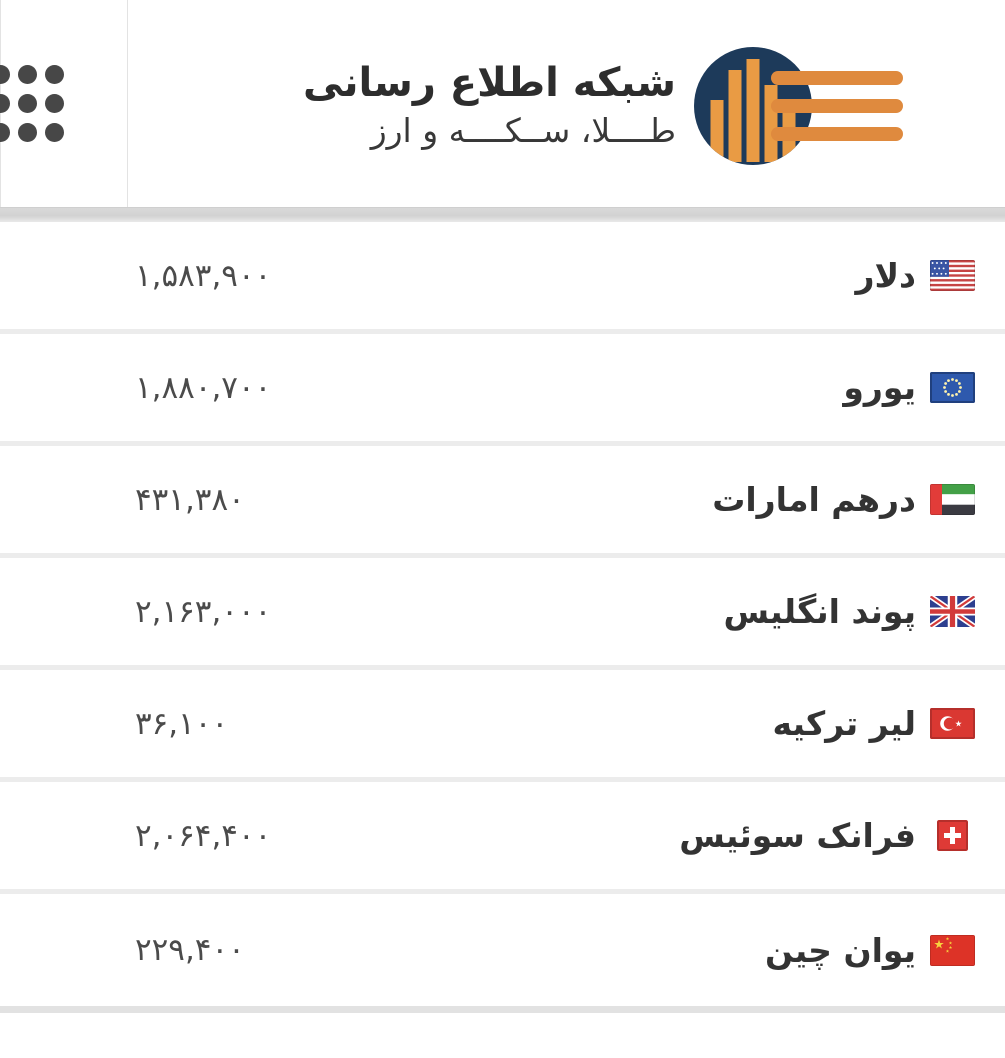  I want to click on header-right-section, so click(888, 103).